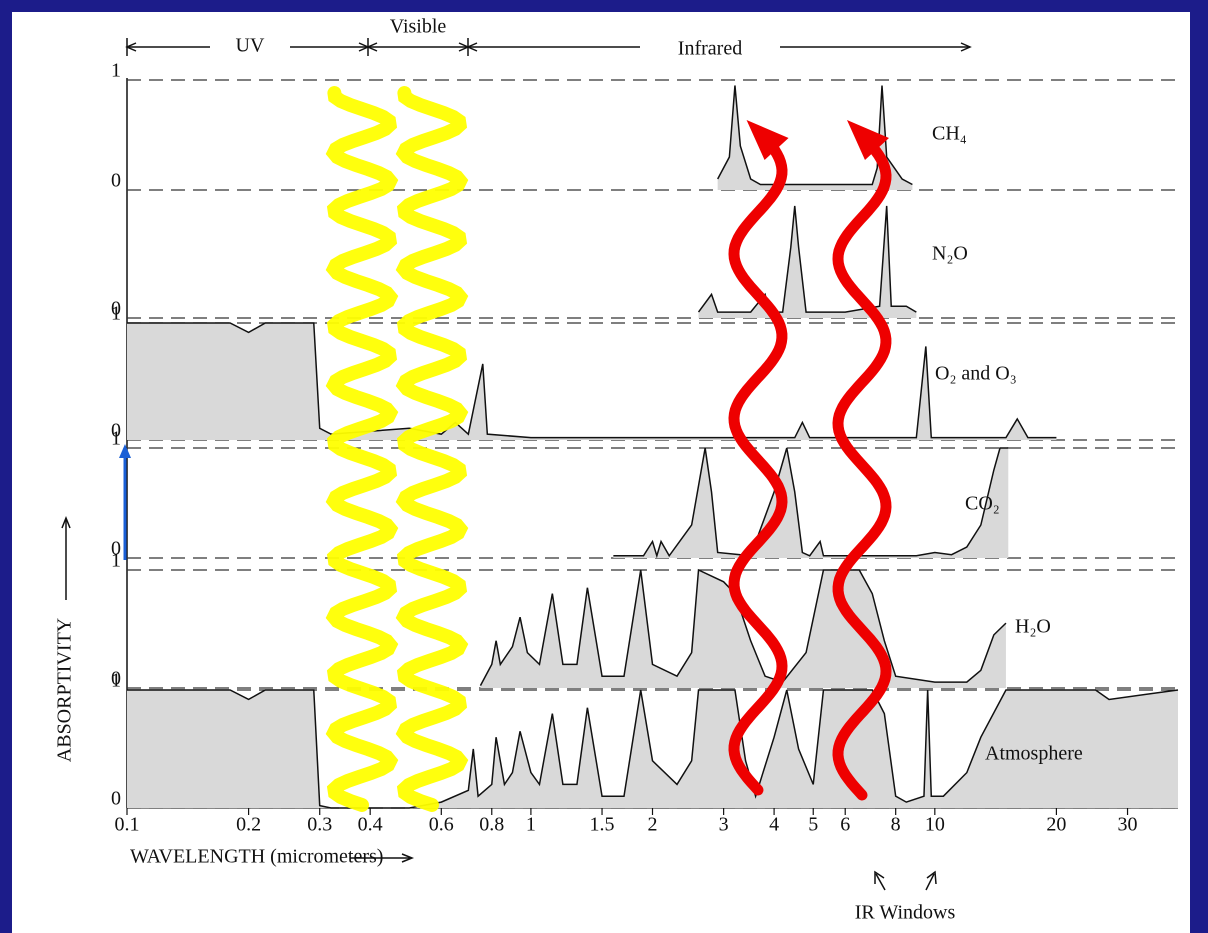 The height and width of the screenshot is (933, 1208). I want to click on x-tick-label: 0.1, so click(127, 825).